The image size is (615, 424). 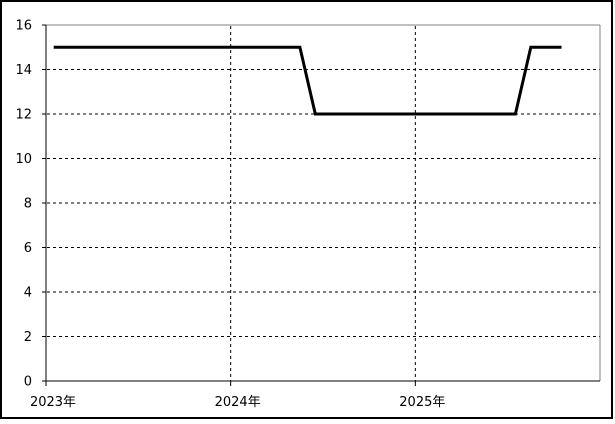 I want to click on y-axis-label: 6, so click(x=28, y=248).